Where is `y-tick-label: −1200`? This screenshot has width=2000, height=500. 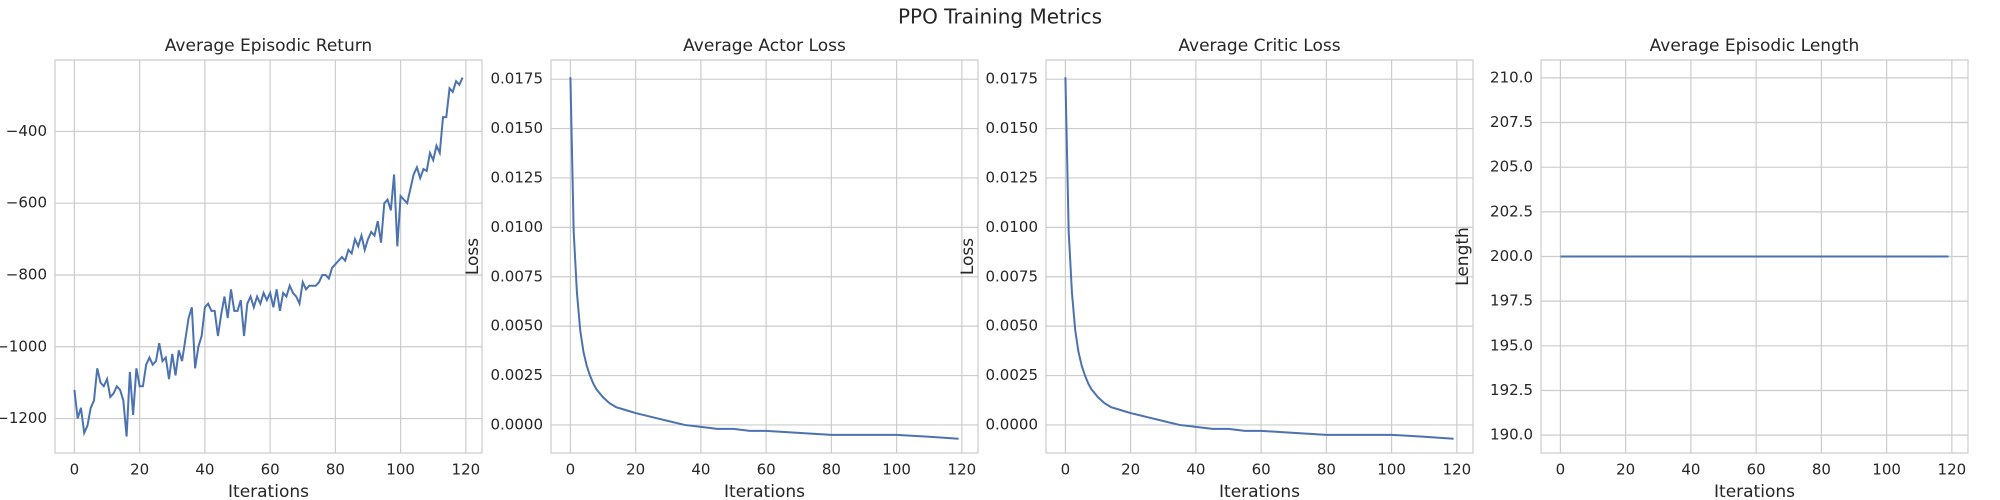
y-tick-label: −1200 is located at coordinates (23, 418).